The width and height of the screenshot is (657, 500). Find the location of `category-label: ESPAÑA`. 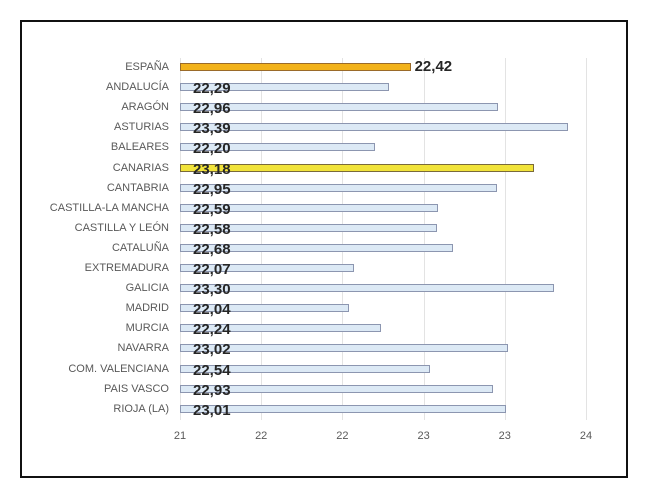

category-label: ESPAÑA is located at coordinates (147, 67).